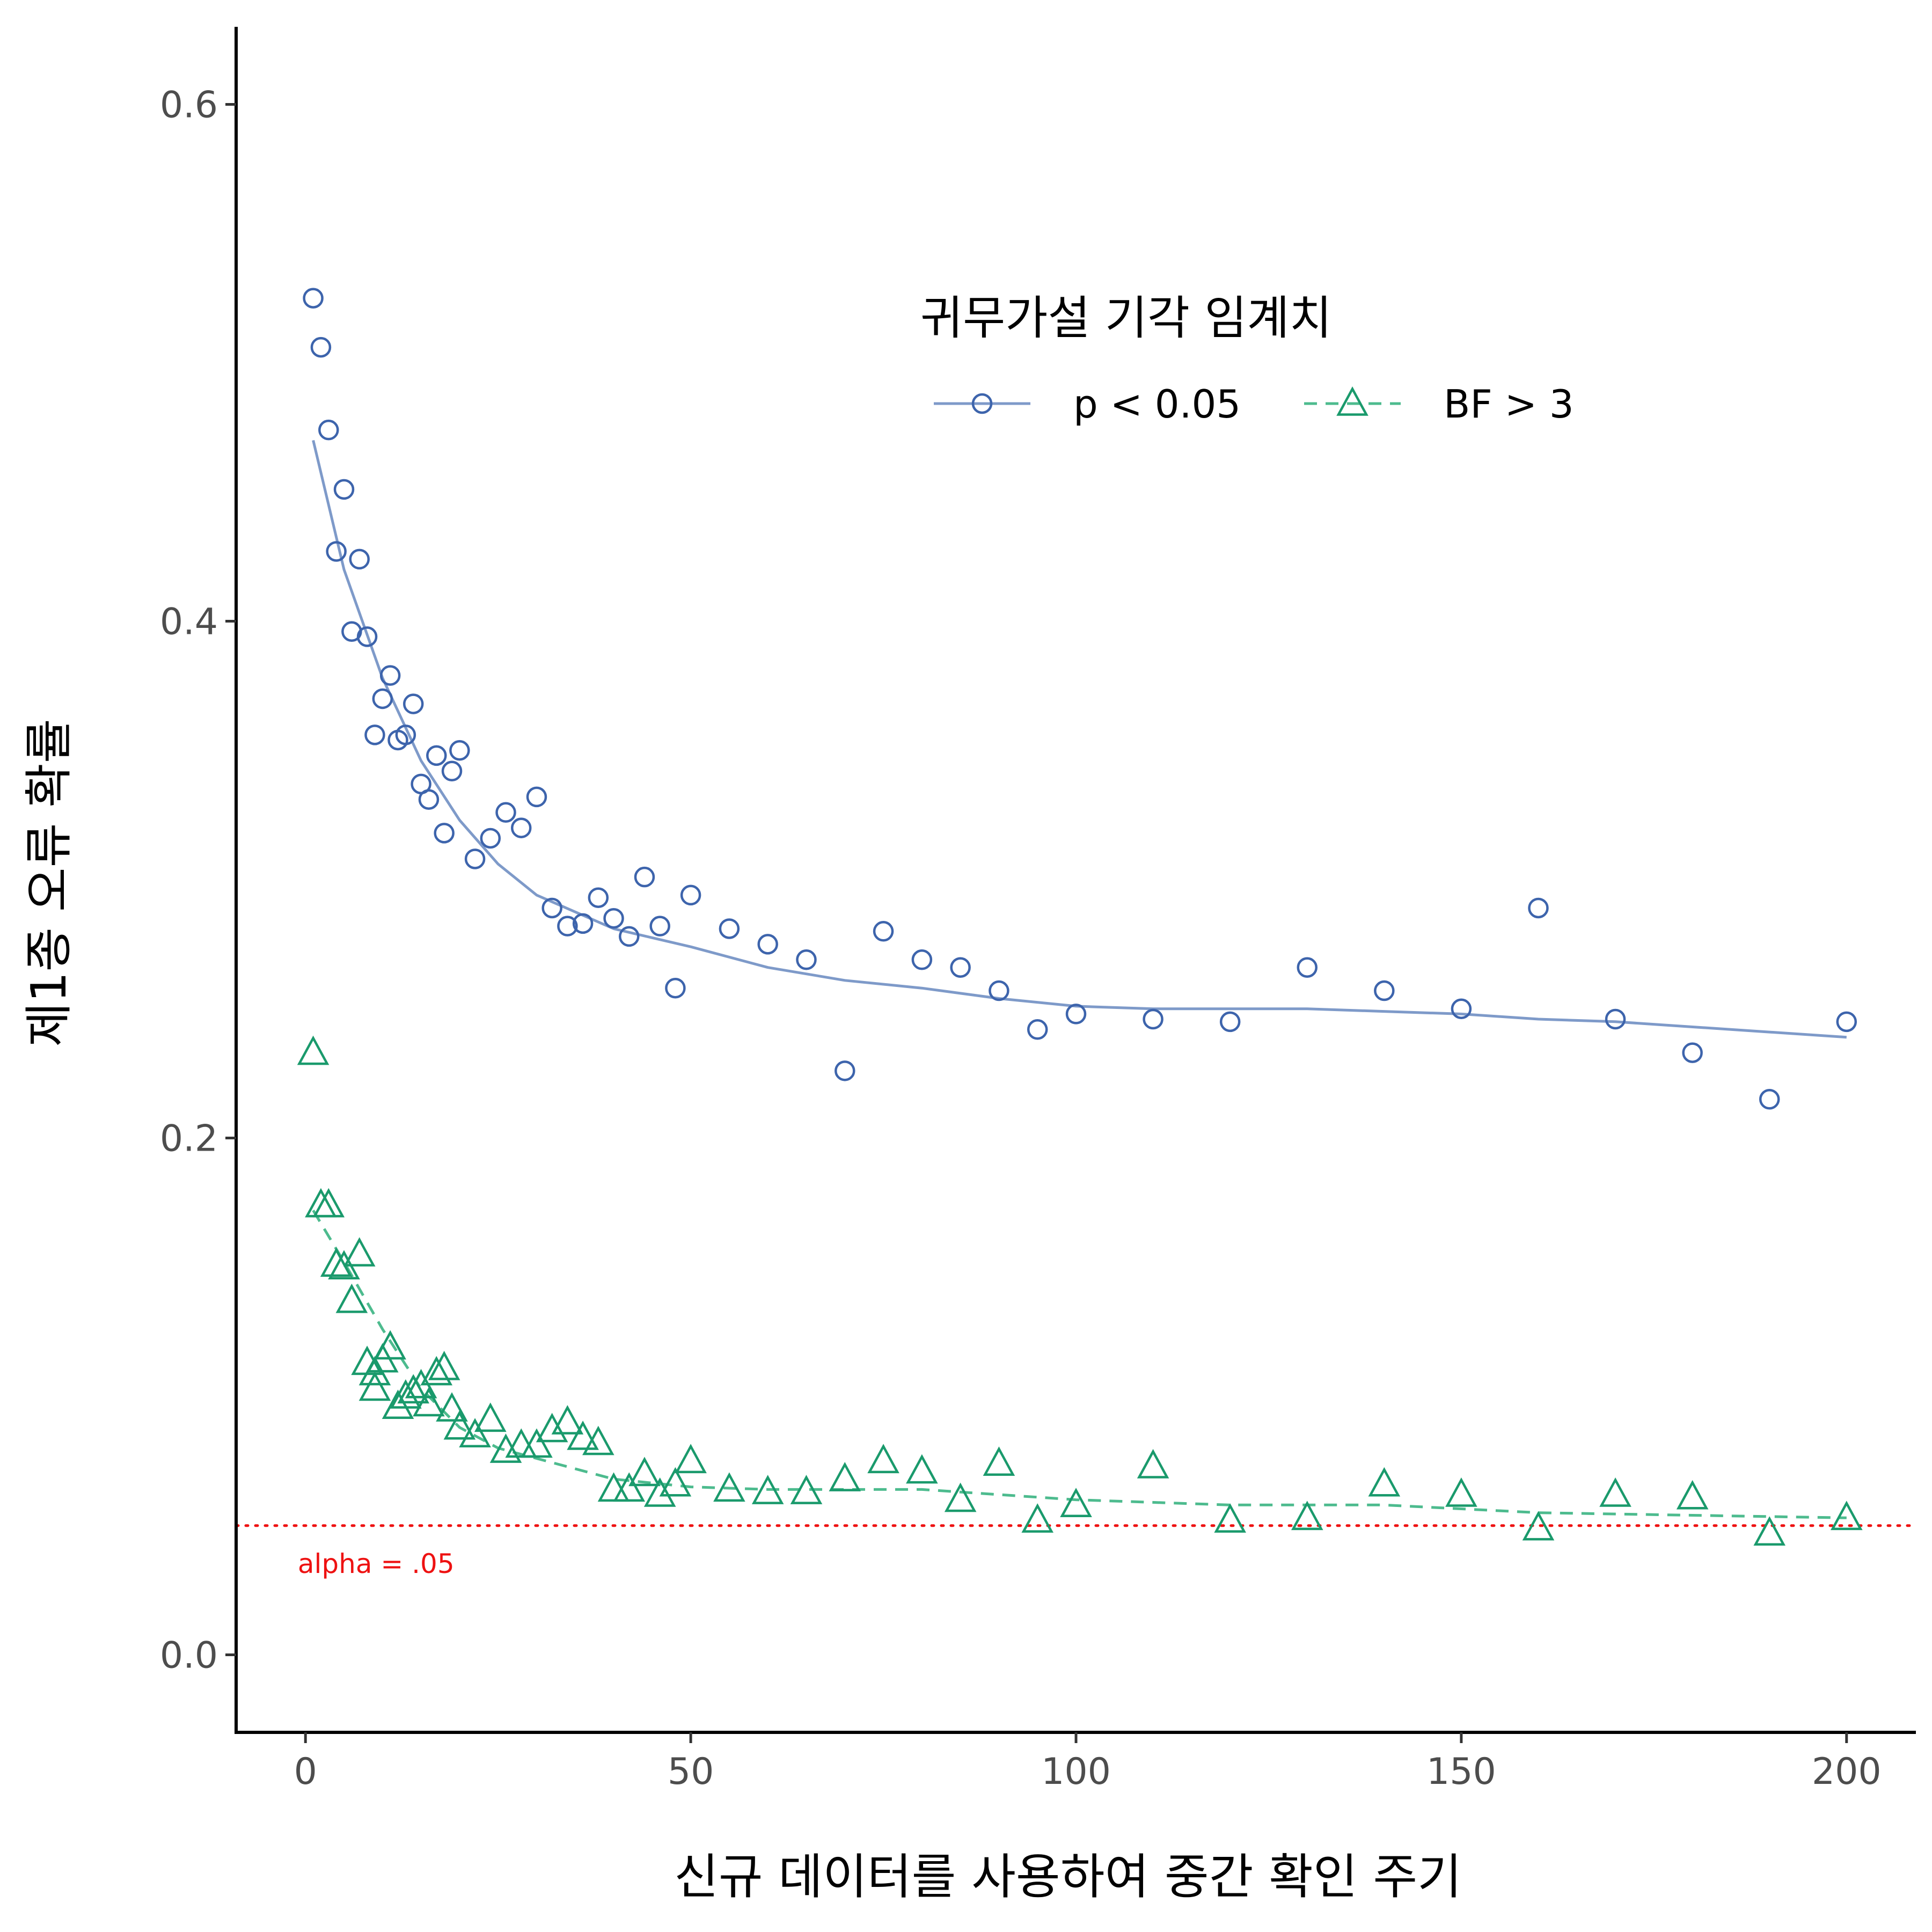 The image size is (1932, 1932). I want to click on x-tick-label: 100, so click(1076, 1772).